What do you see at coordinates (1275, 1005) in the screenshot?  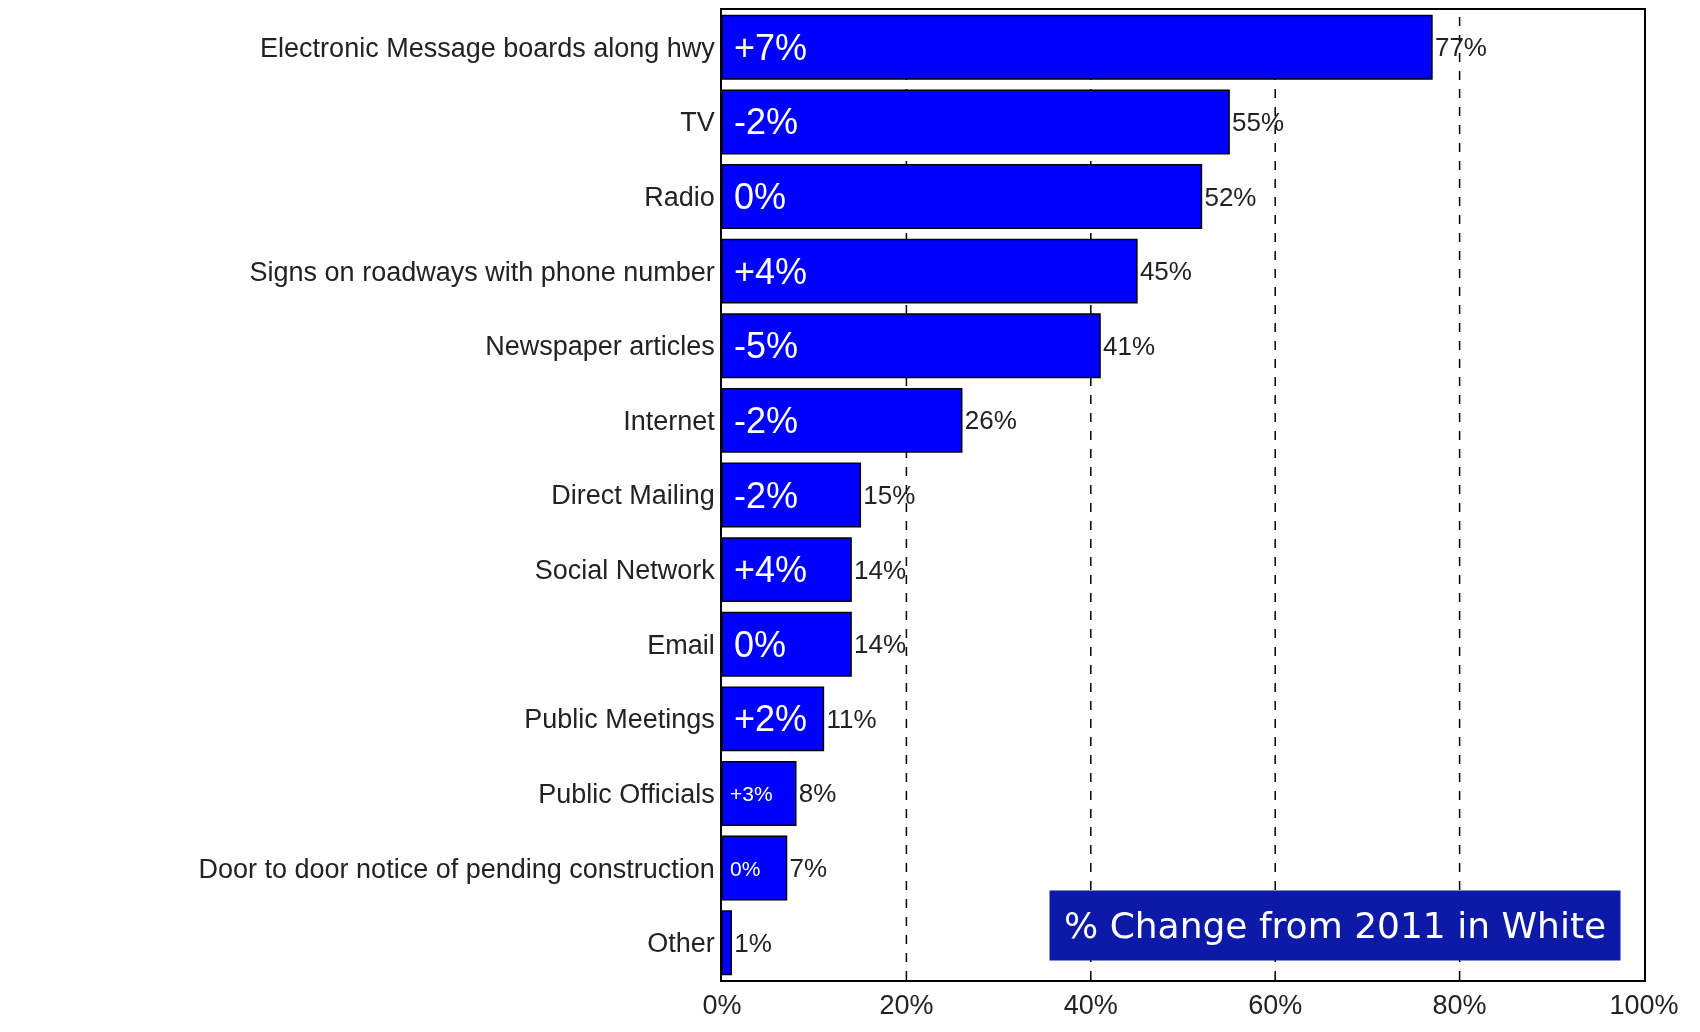 I see `x-tick-label: 60%` at bounding box center [1275, 1005].